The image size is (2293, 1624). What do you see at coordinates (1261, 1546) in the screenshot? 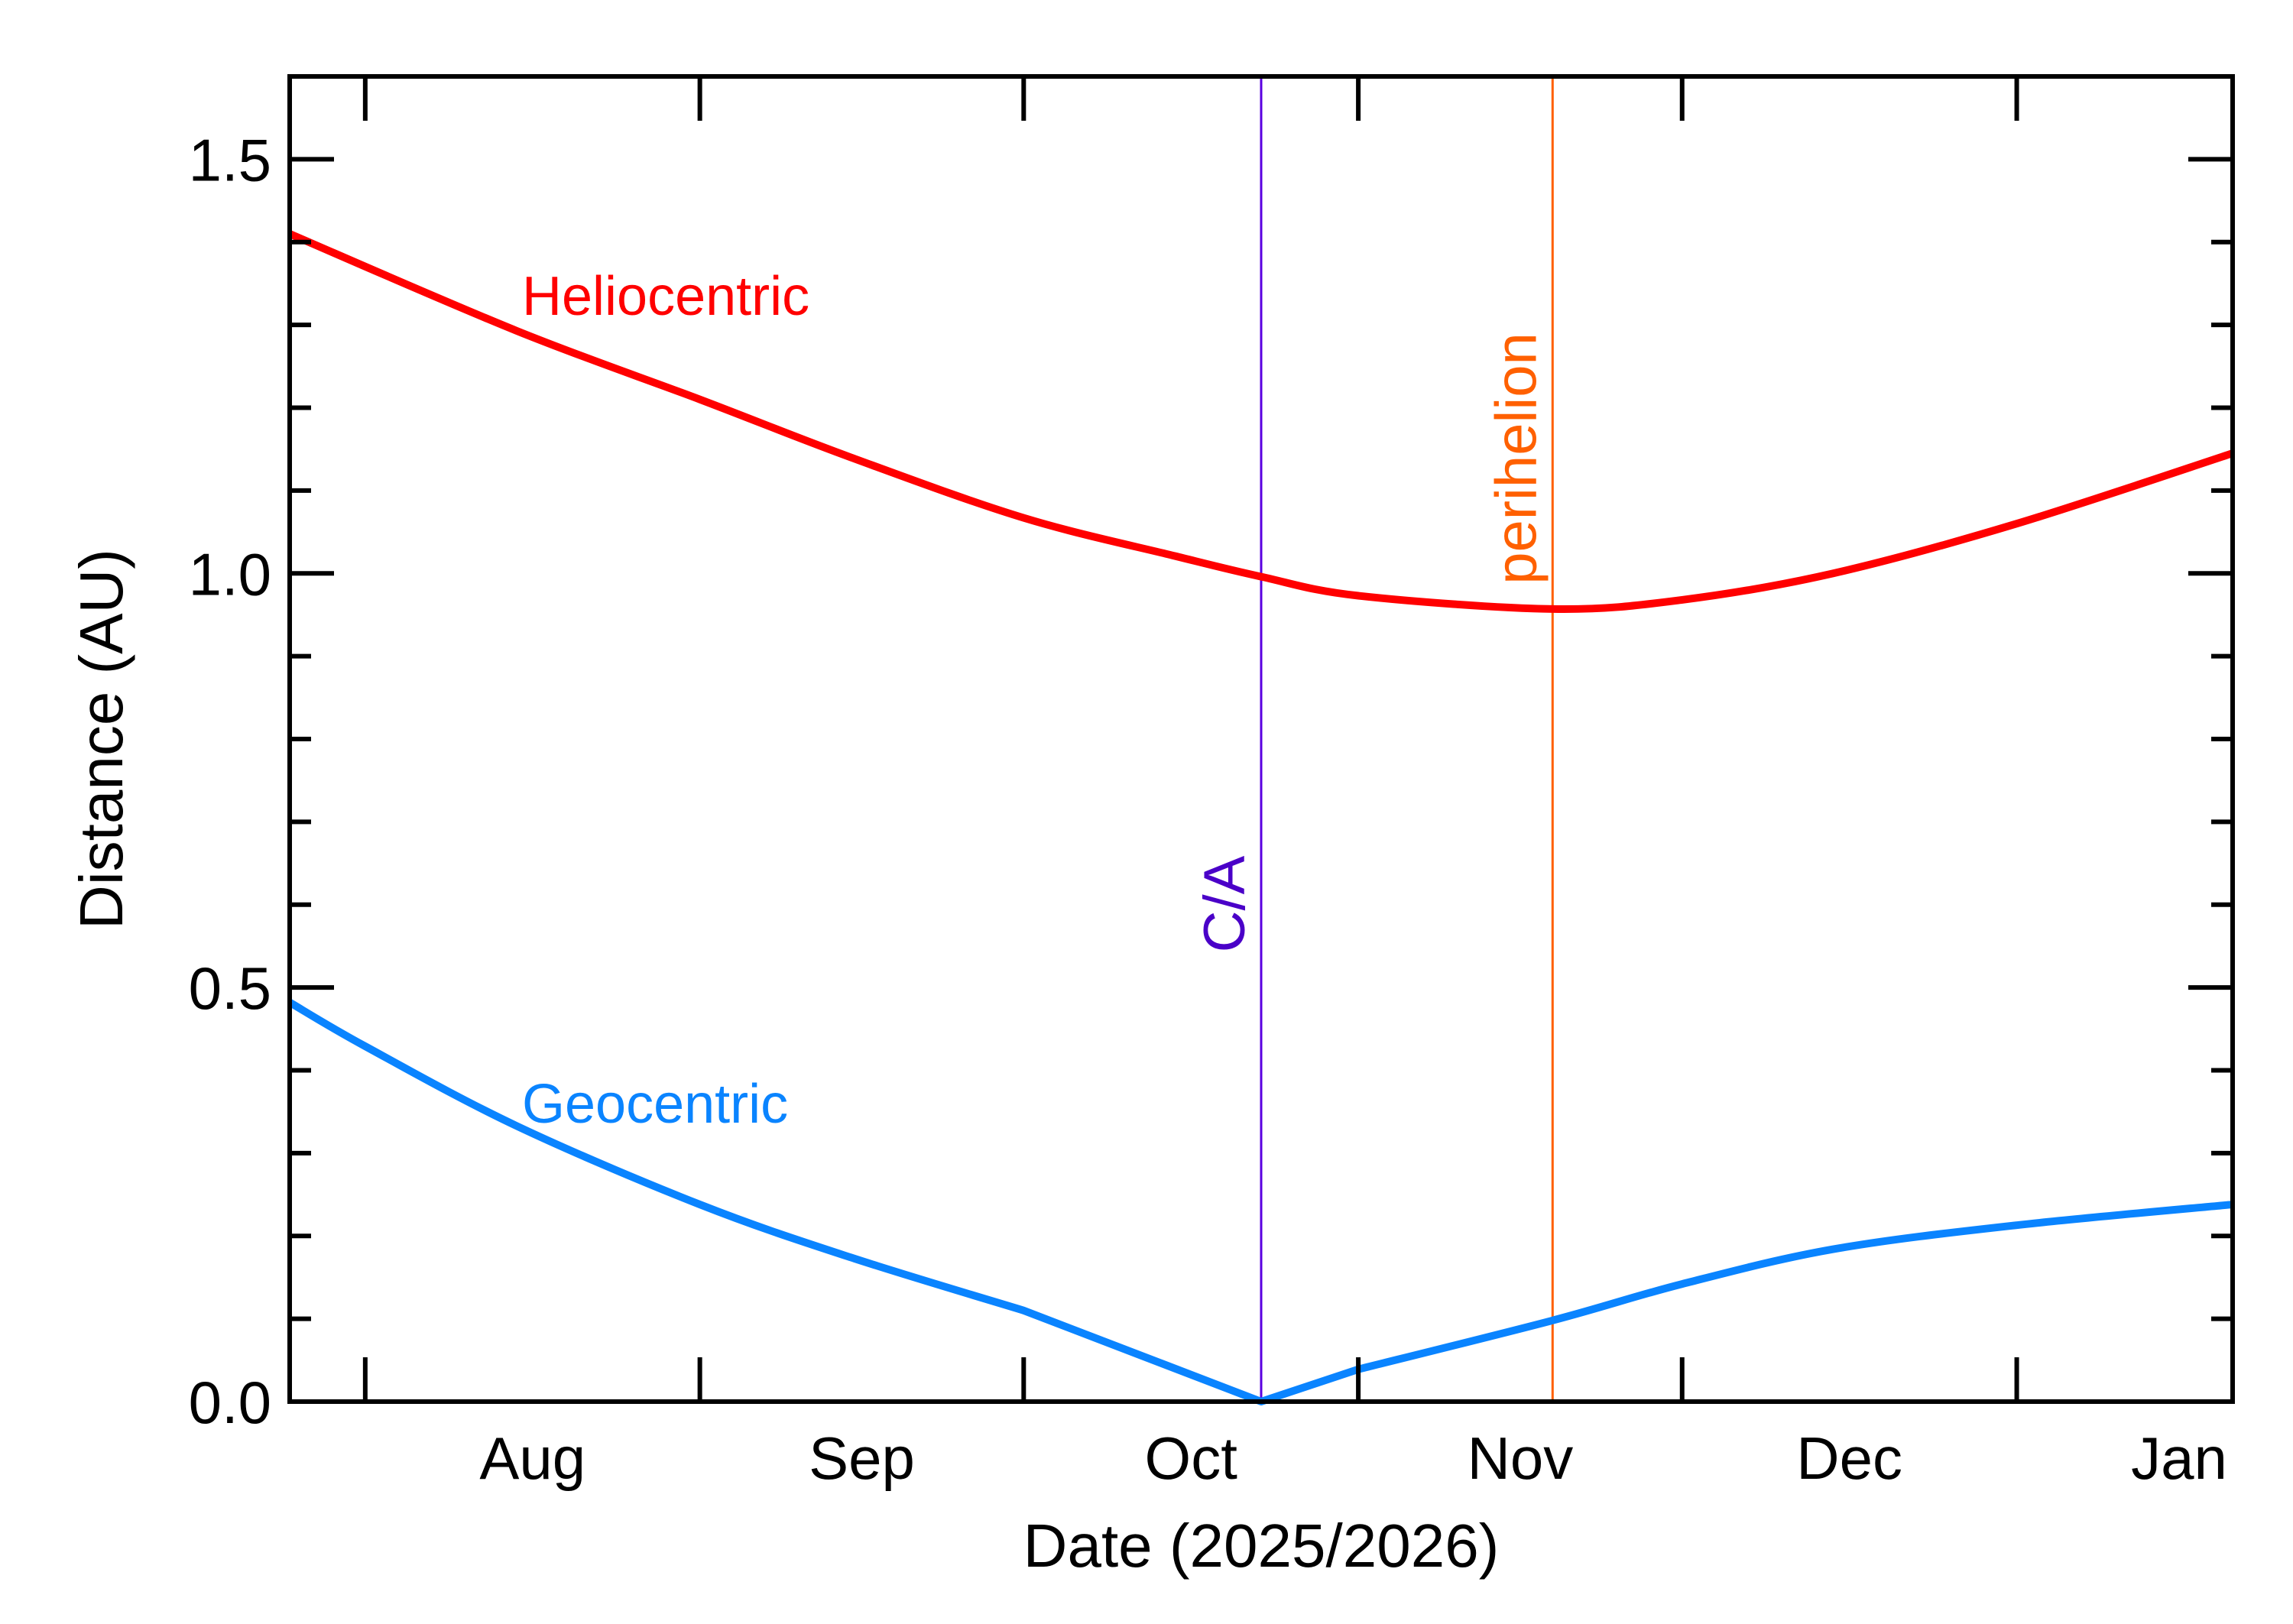
I see `x-axis-title: Date (2025/2026)` at bounding box center [1261, 1546].